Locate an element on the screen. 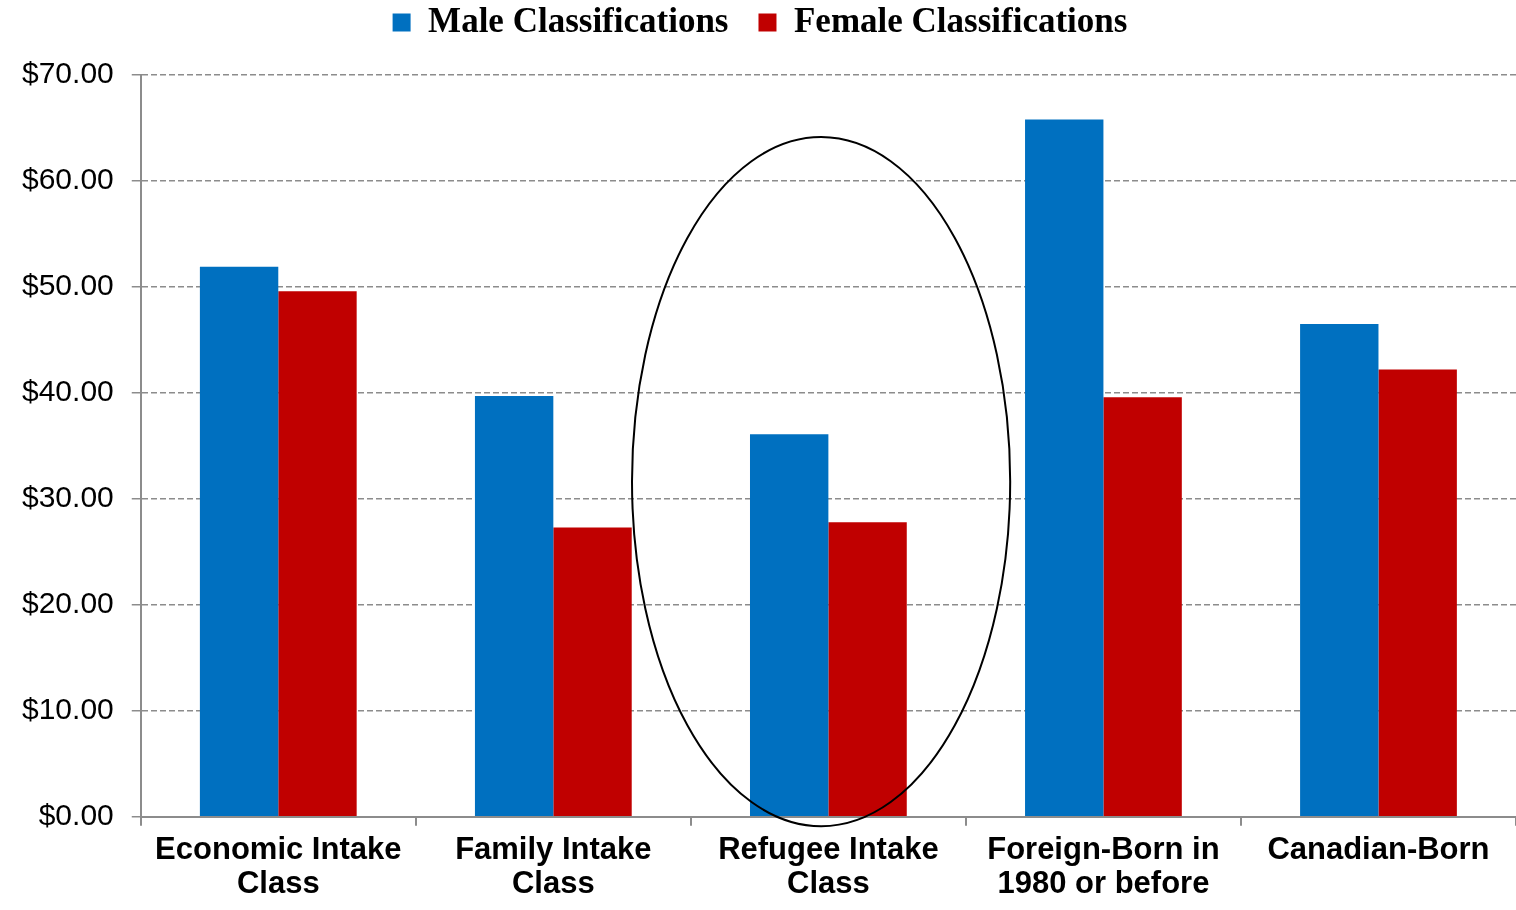  legend-label: Female Classifications is located at coordinates (960, 20).